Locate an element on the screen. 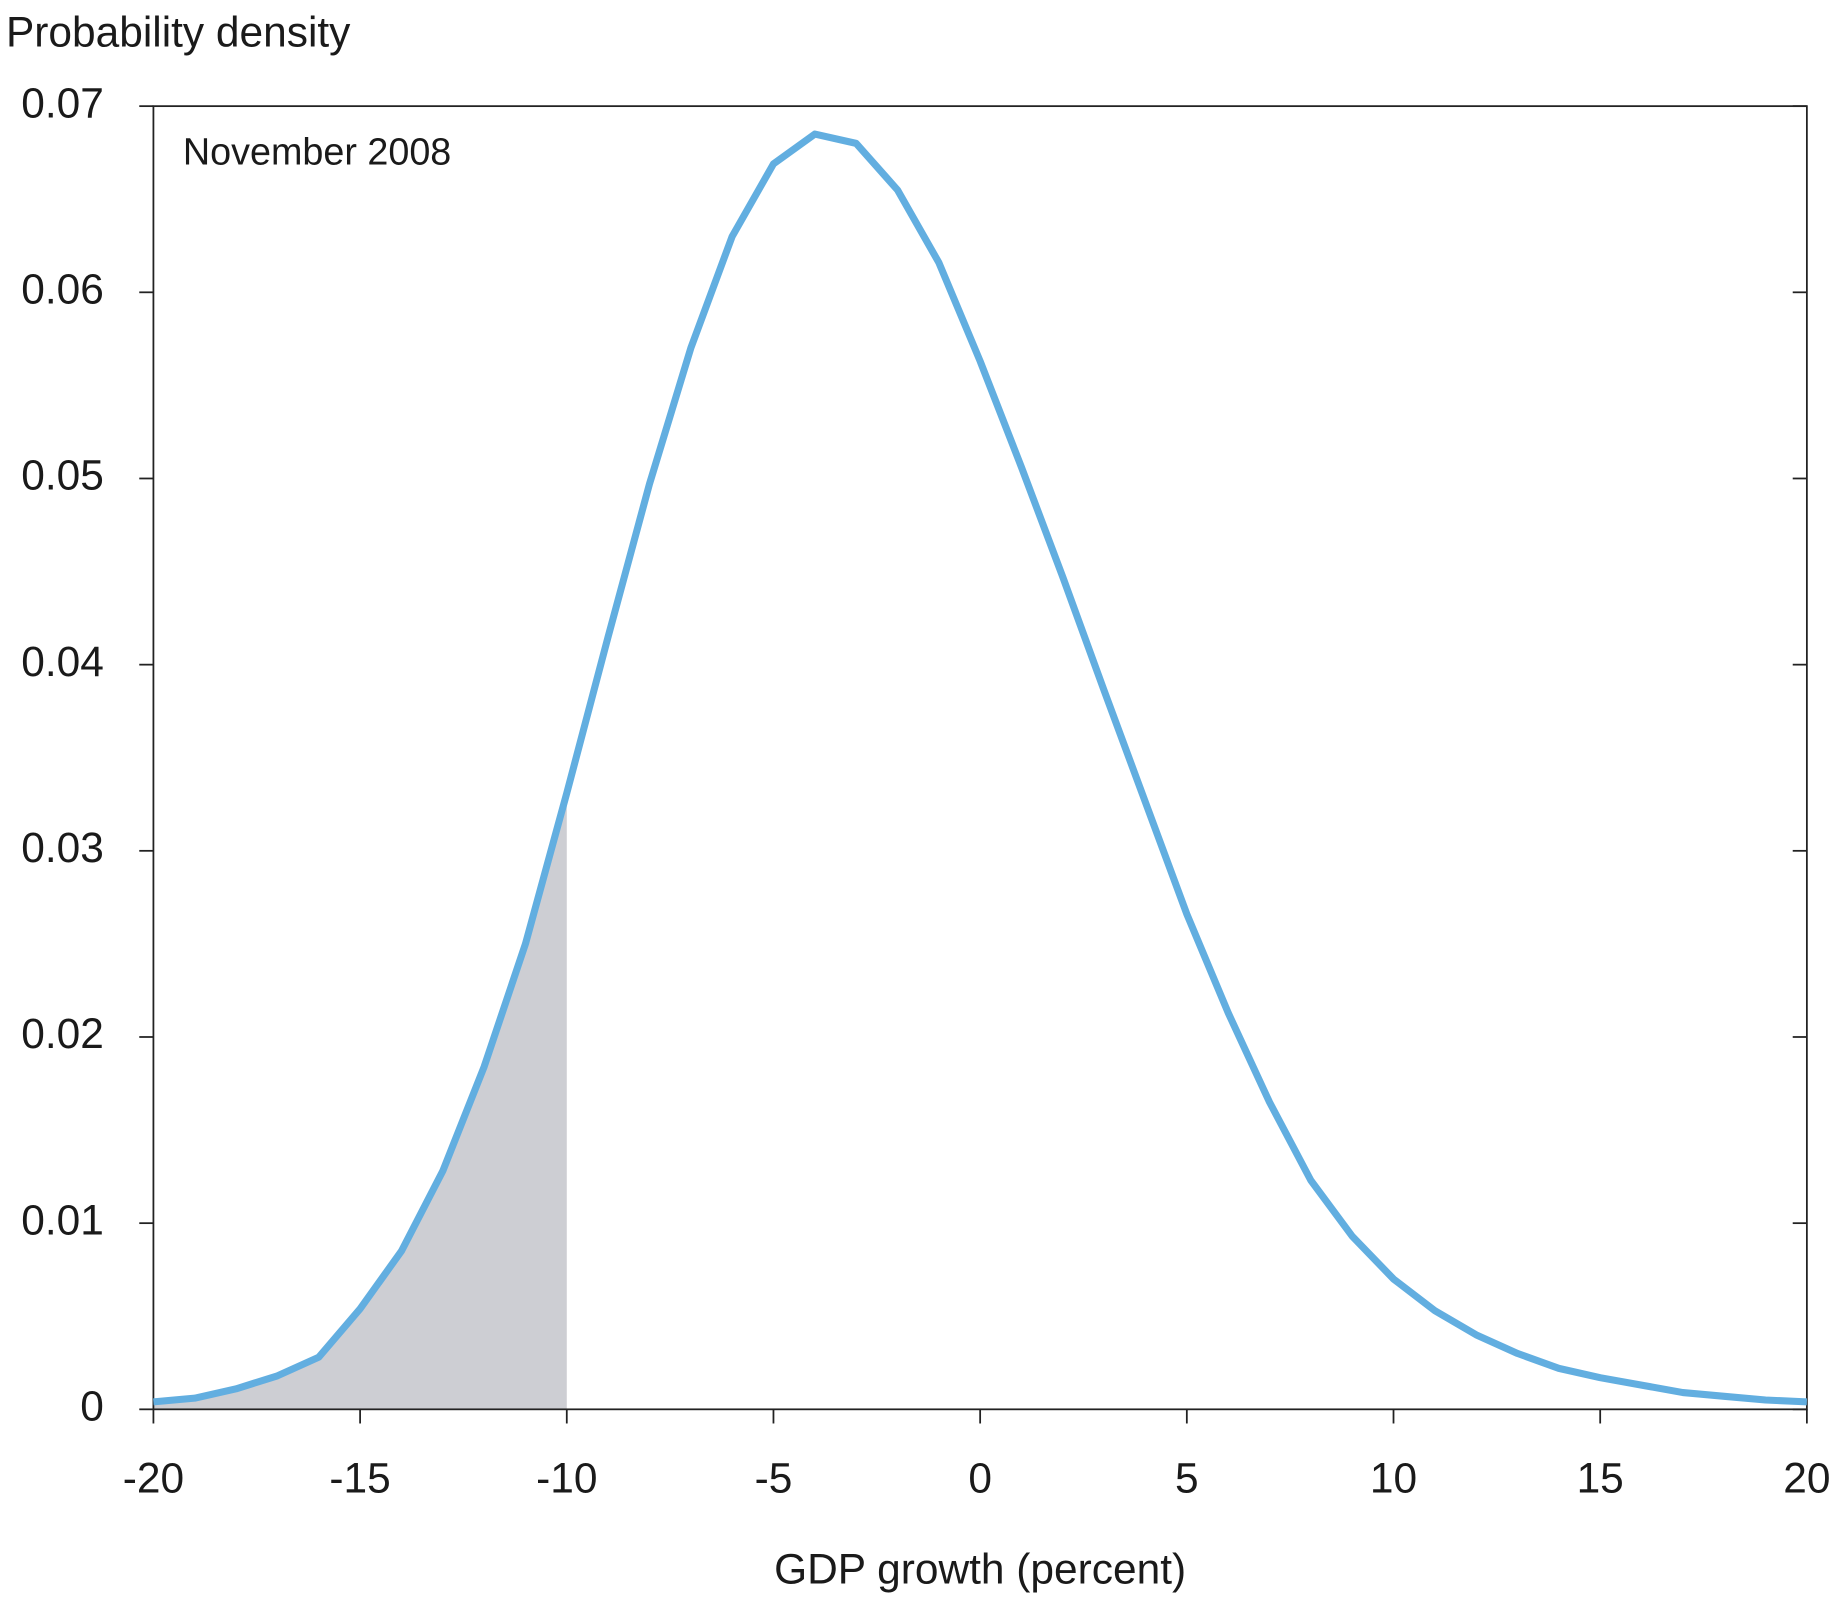 The image size is (1840, 1616). y-tick-label: 0.02 is located at coordinates (62, 1033).